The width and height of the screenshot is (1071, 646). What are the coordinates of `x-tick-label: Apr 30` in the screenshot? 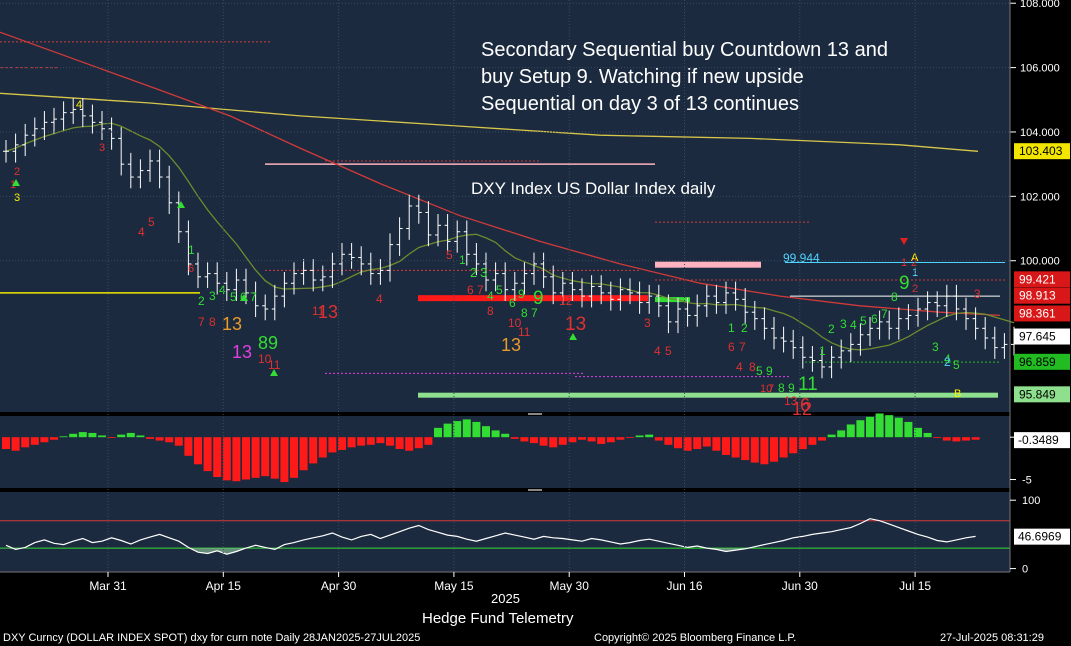 It's located at (339, 586).